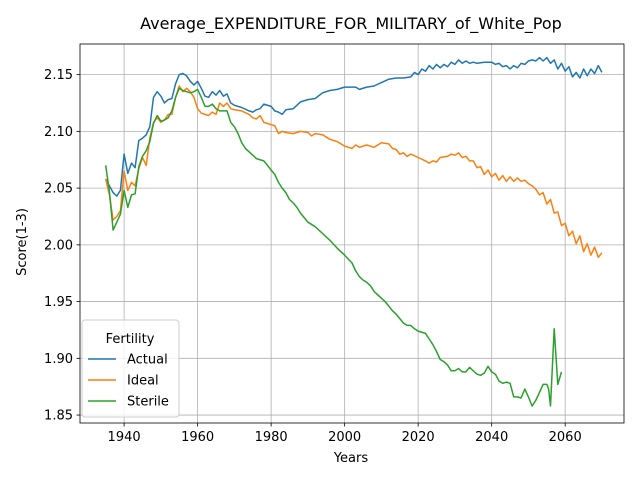 The height and width of the screenshot is (484, 640). What do you see at coordinates (197, 437) in the screenshot?
I see `x-tick-label: 1960` at bounding box center [197, 437].